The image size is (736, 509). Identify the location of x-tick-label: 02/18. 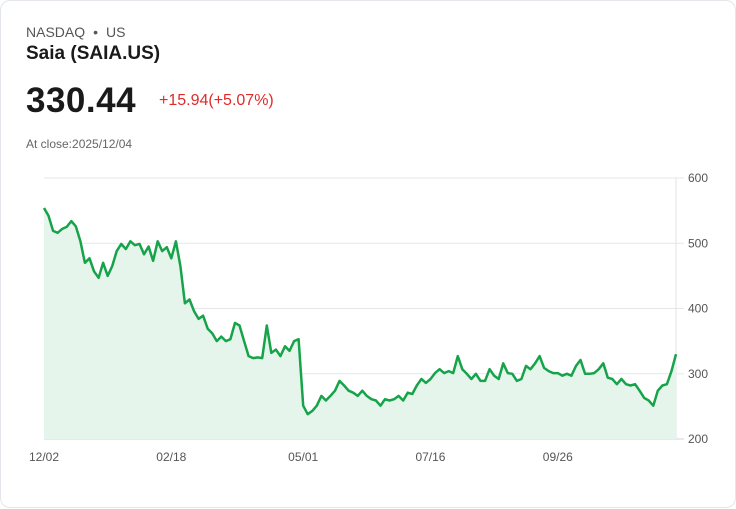
(171, 457).